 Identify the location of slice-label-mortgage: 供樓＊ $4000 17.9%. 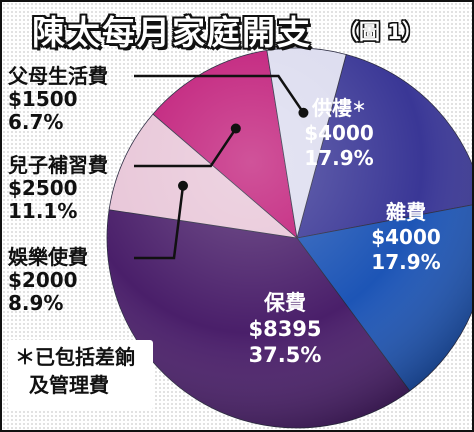
(339, 133).